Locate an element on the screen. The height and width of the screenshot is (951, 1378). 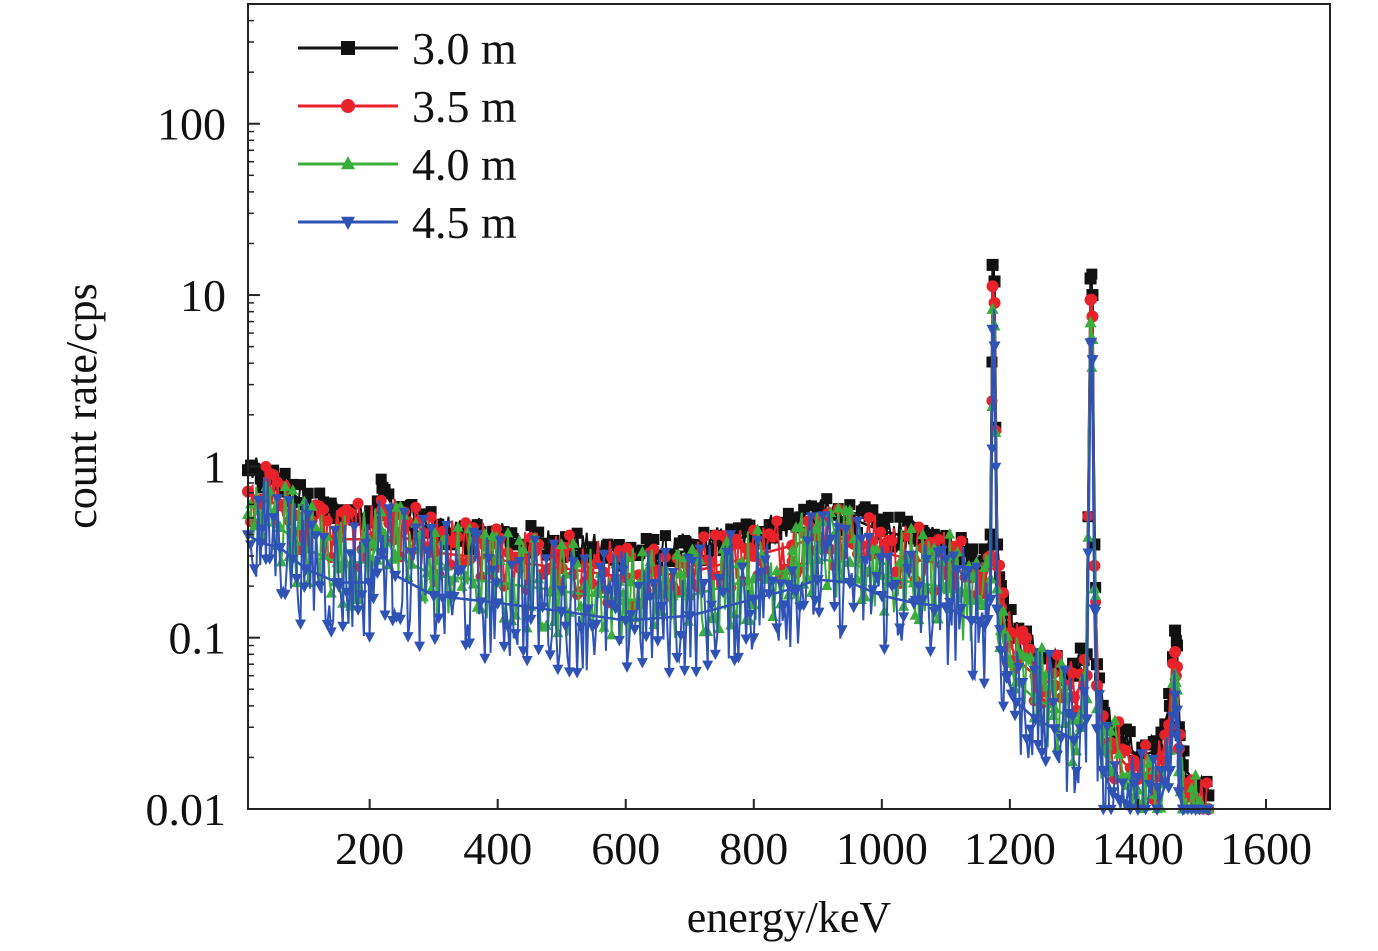
legend-item: 3.5 m is located at coordinates (407, 106).